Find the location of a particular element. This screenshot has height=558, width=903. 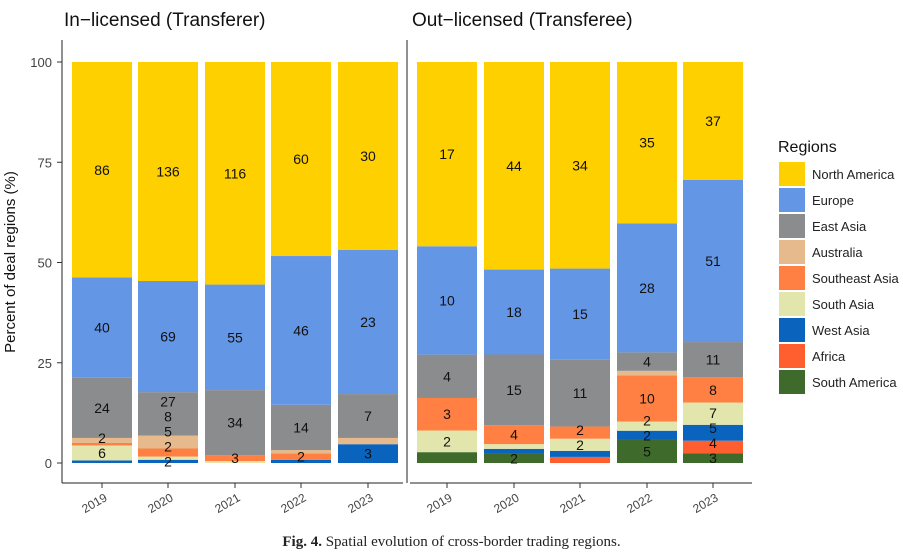

data-label: 8 is located at coordinates (713, 390).